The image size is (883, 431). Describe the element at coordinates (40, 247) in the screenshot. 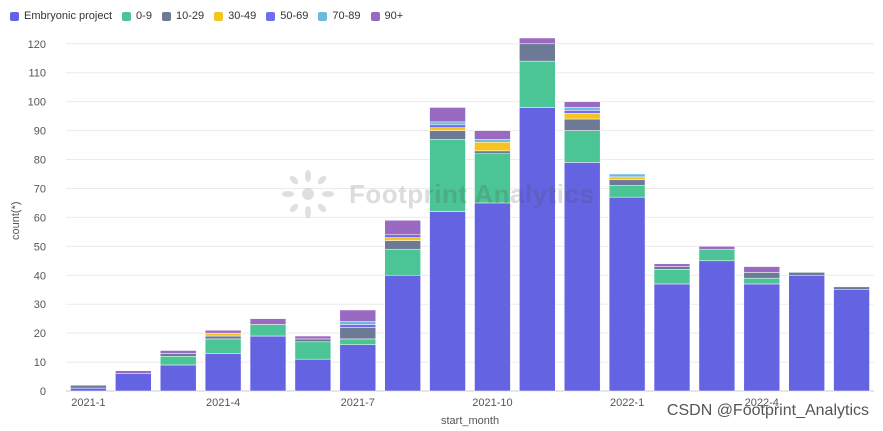

I see `y-tick-label: 50` at that location.